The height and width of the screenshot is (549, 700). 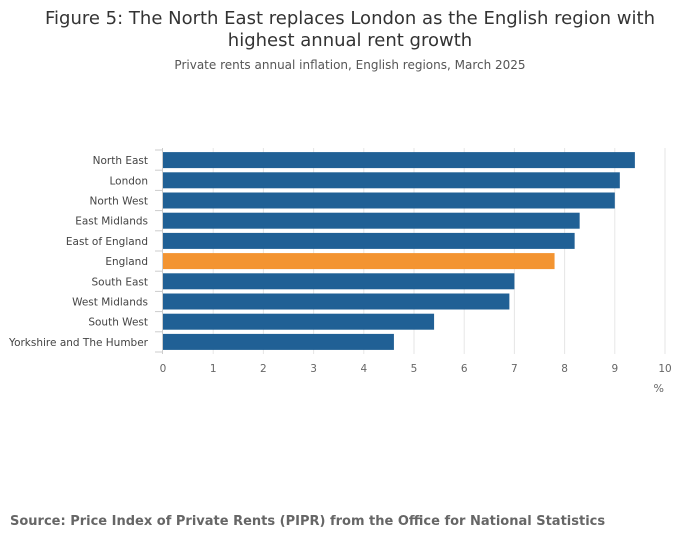 What do you see at coordinates (336, 301) in the screenshot?
I see `bar-west-midlands` at bounding box center [336, 301].